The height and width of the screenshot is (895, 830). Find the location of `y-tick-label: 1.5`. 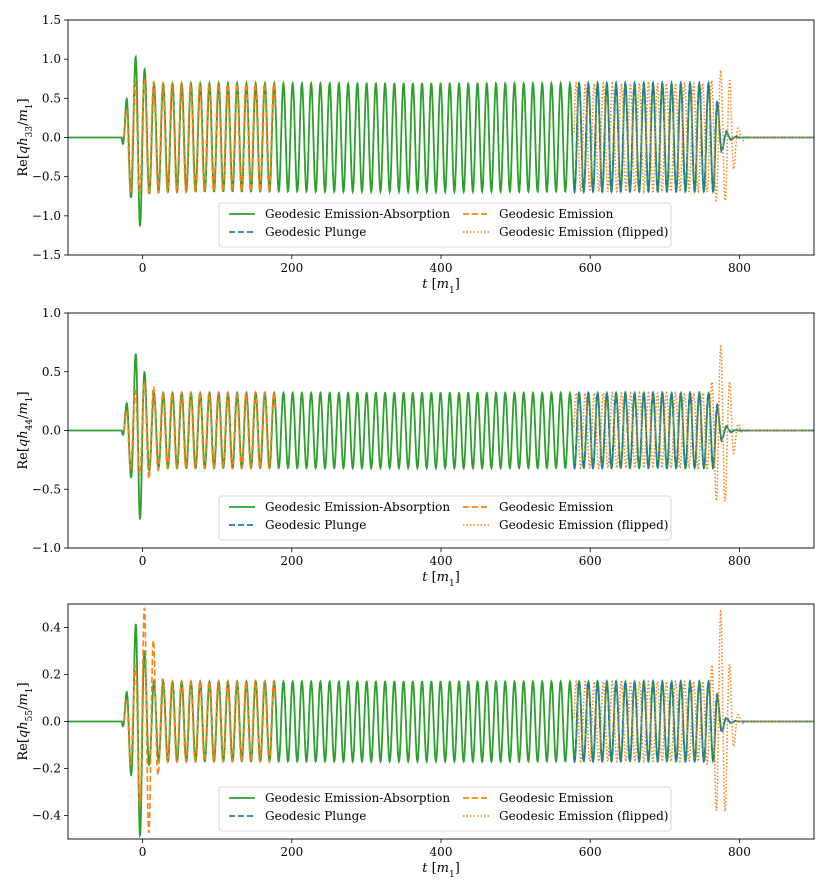

y-tick-label: 1.5 is located at coordinates (51, 20).